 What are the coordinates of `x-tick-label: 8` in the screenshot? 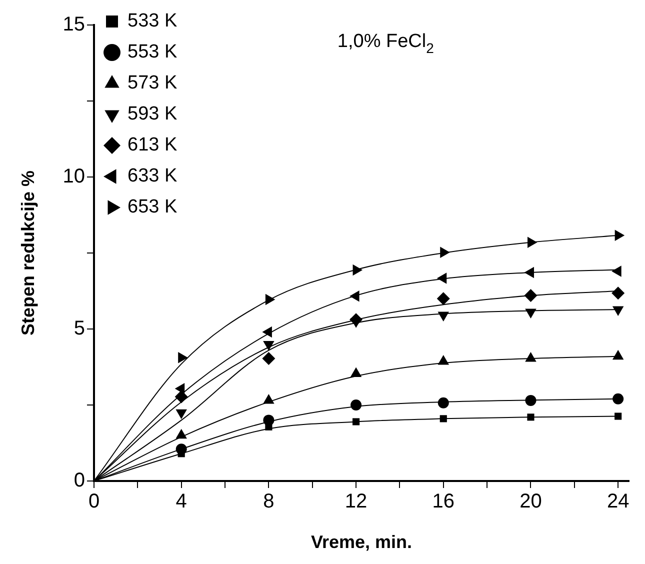 It's located at (268, 501).